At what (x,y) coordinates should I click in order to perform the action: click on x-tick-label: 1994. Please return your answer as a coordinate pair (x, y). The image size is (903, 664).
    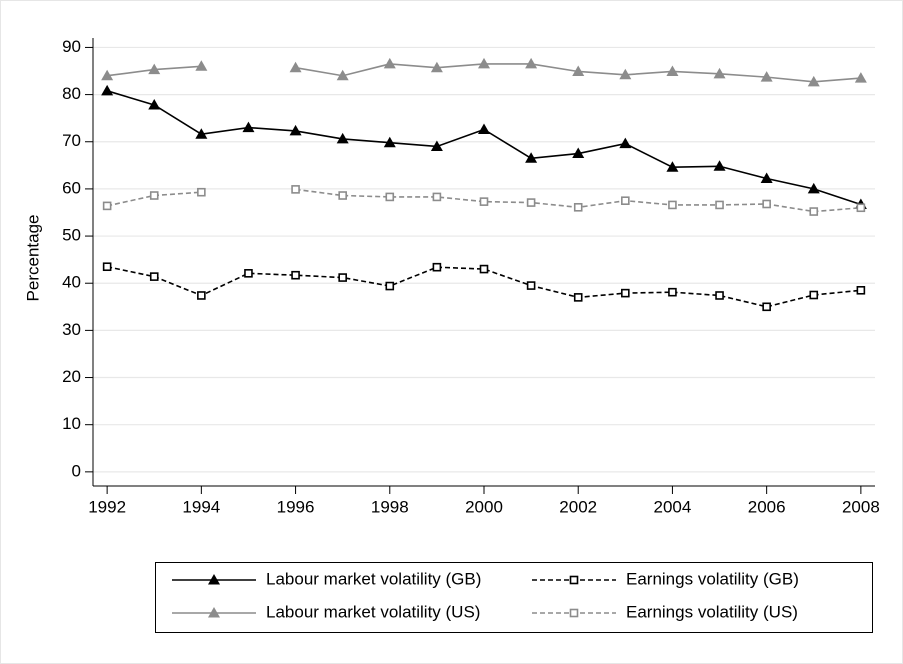
    Looking at the image, I should click on (201, 506).